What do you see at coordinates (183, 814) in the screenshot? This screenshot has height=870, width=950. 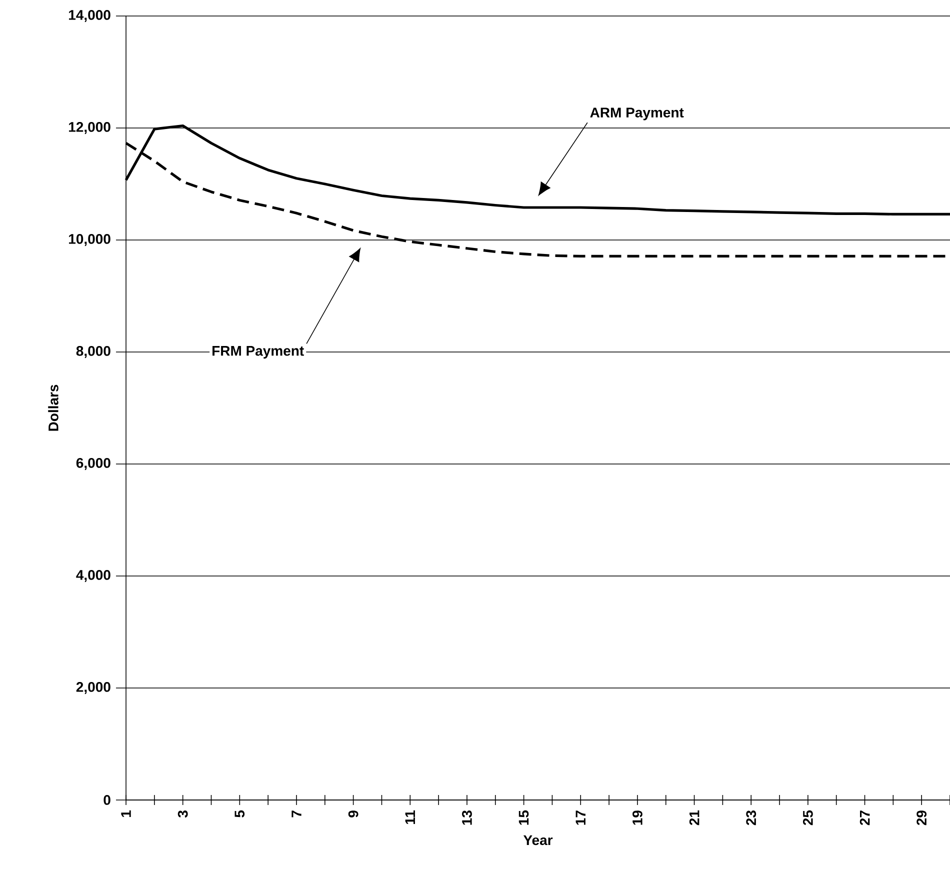 I see `x-tick-label: 3` at bounding box center [183, 814].